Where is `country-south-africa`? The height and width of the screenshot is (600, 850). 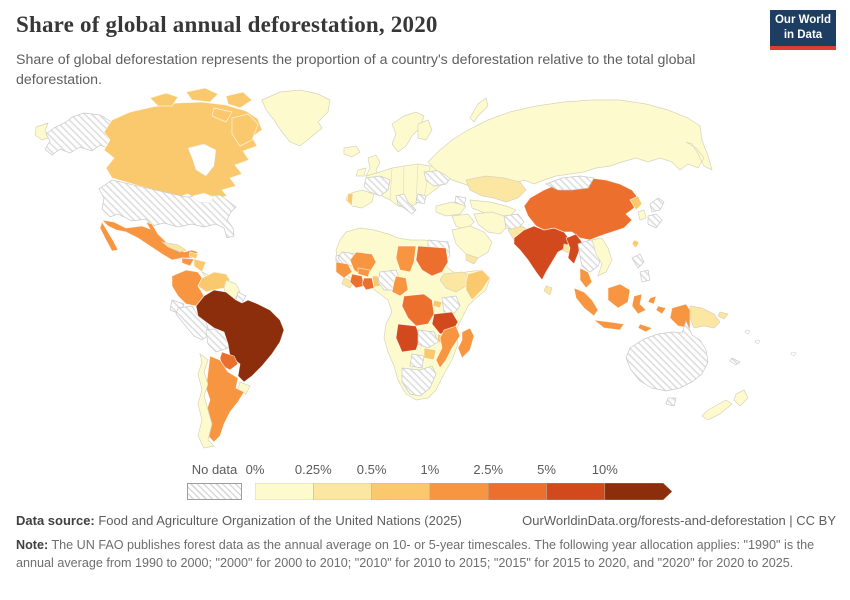 country-south-africa is located at coordinates (419, 381).